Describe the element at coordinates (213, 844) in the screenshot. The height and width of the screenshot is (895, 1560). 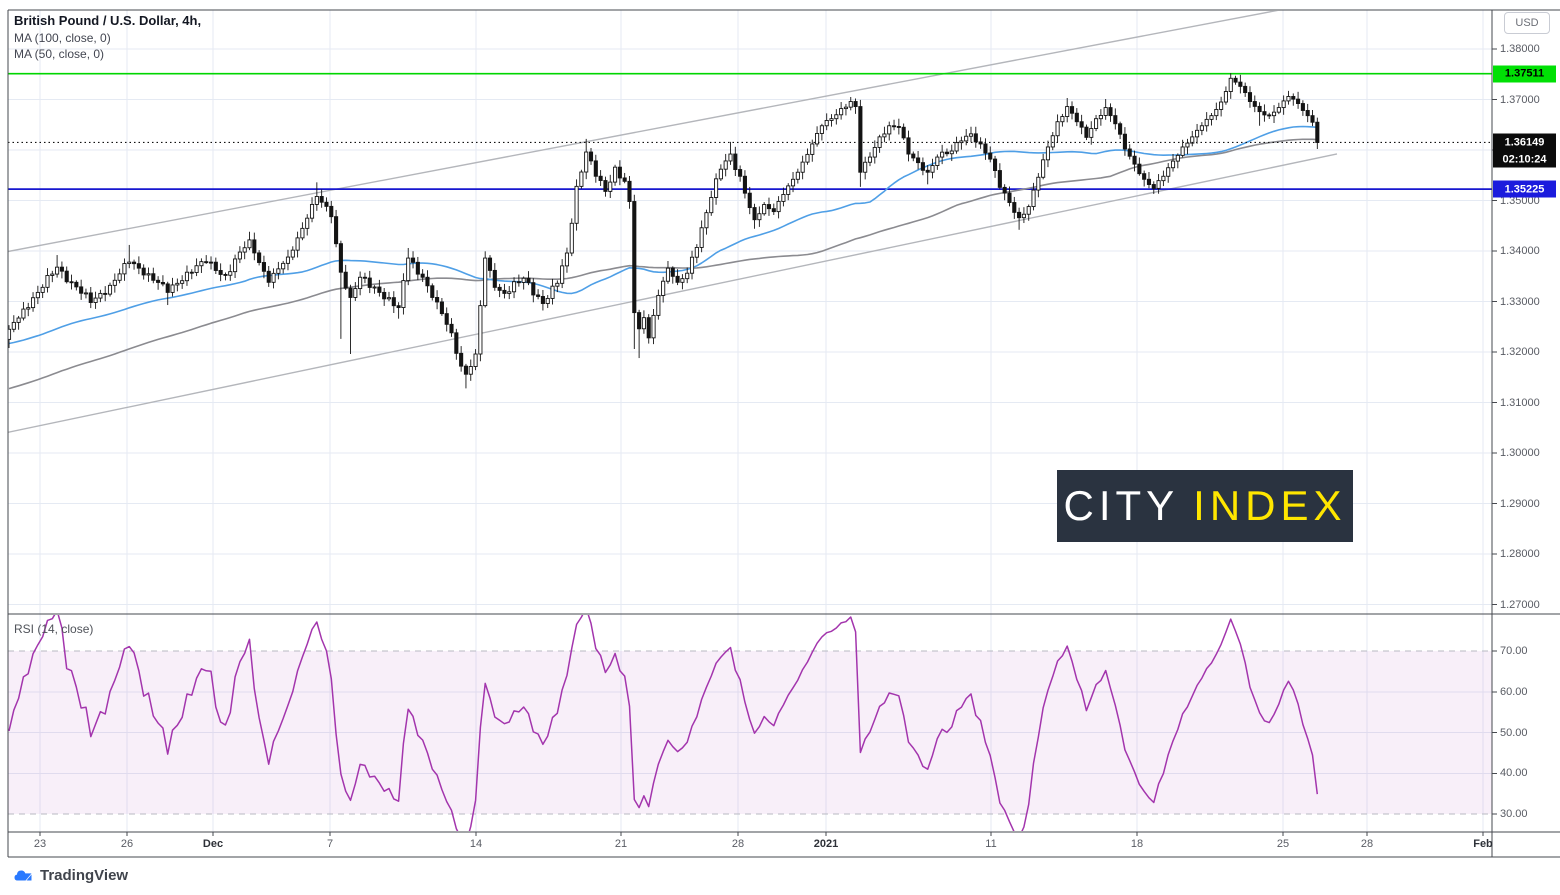
I see `time-tick-label: Dec` at that location.